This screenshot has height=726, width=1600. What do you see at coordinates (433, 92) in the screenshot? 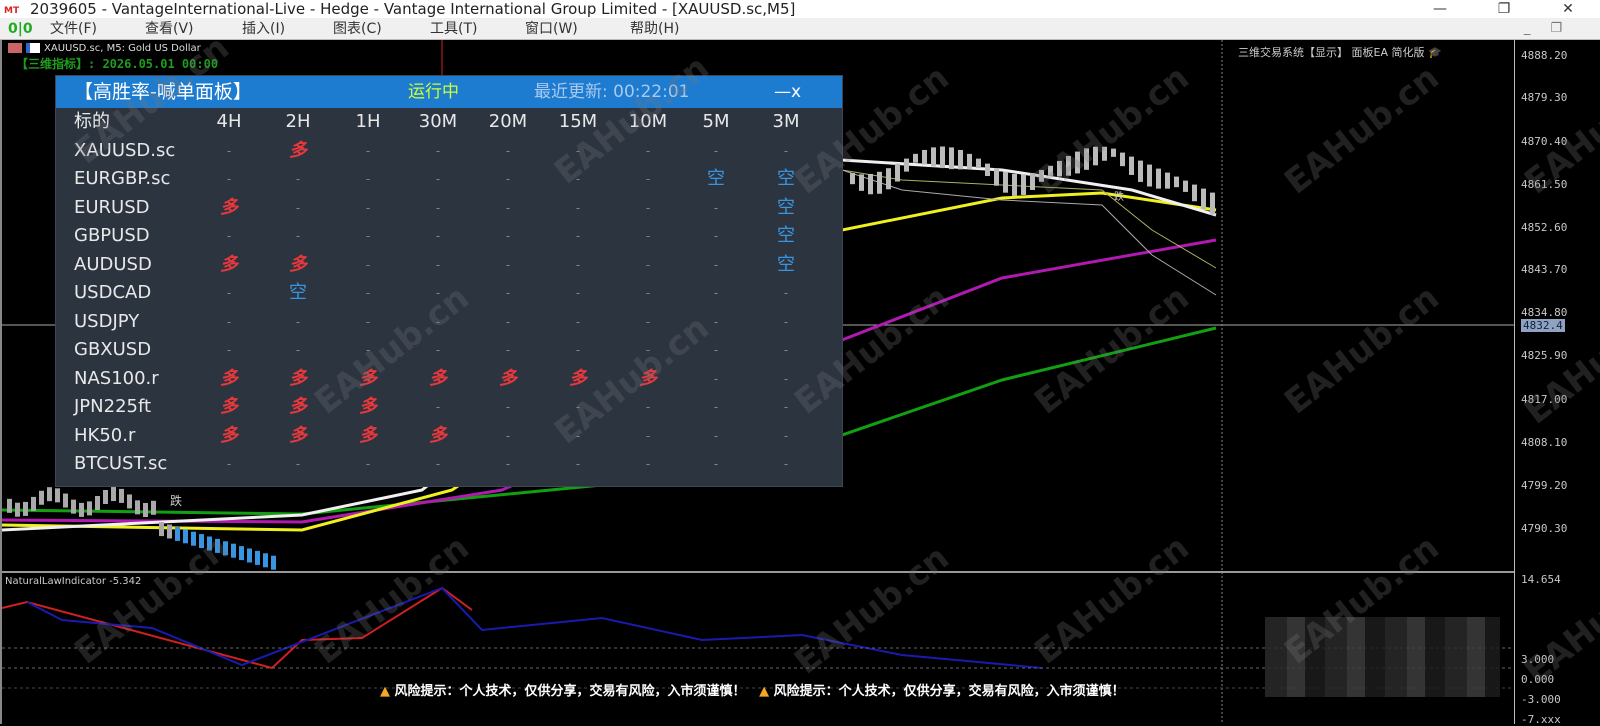
I see `panel-status: 运行中` at bounding box center [433, 92].